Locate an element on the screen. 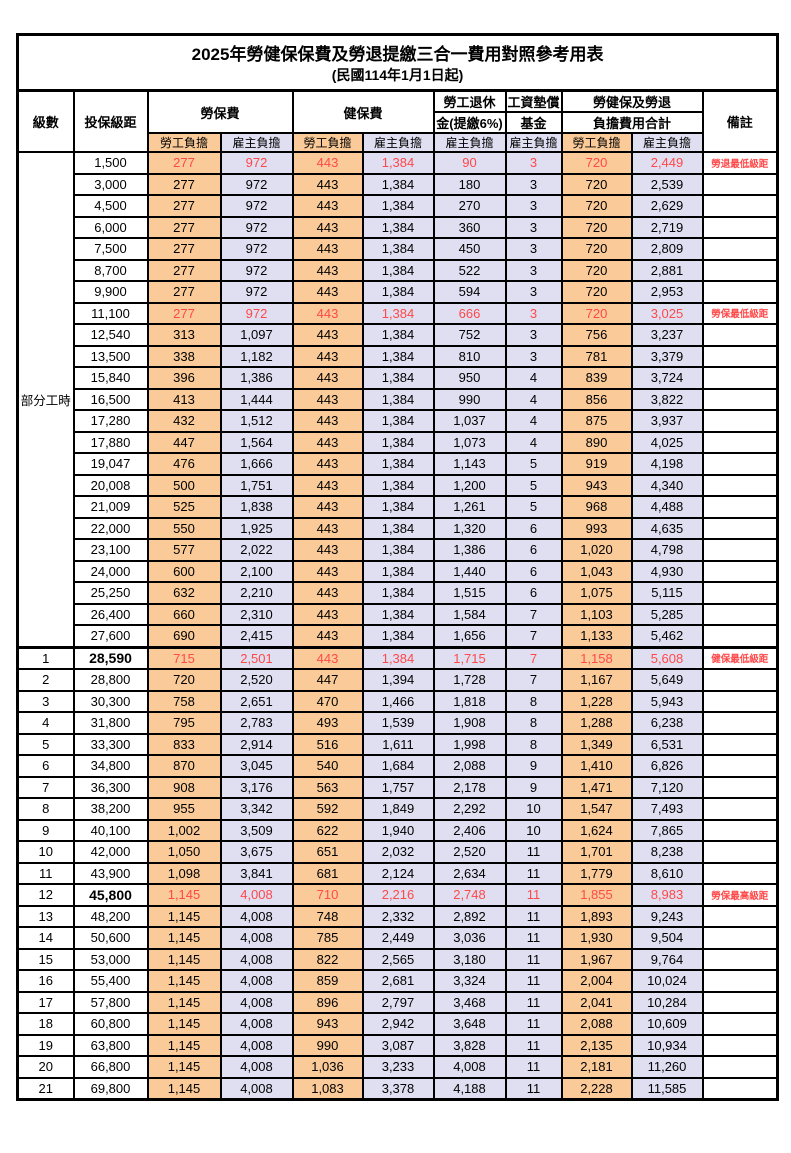 This screenshot has height=1153, width=791. cell-pension-employer: 2,520 is located at coordinates (469, 852).